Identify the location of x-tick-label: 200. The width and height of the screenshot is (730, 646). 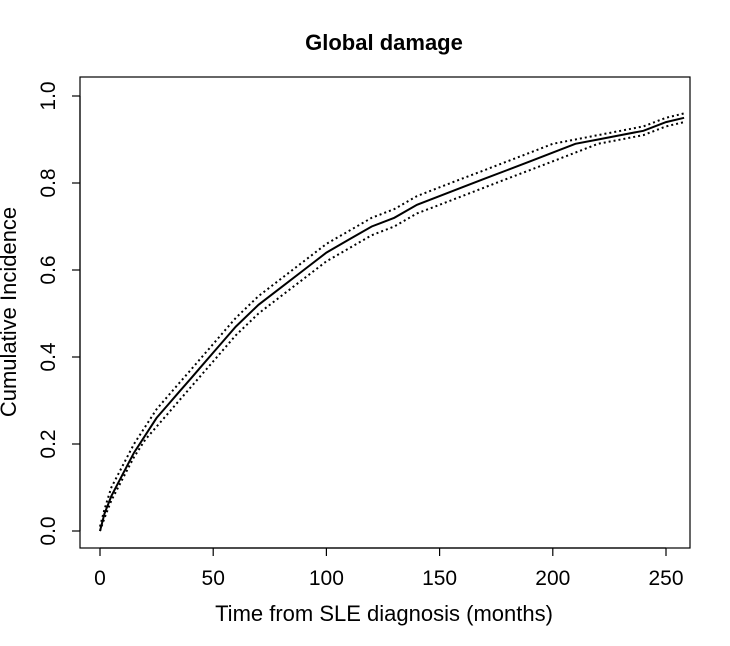
(552, 578).